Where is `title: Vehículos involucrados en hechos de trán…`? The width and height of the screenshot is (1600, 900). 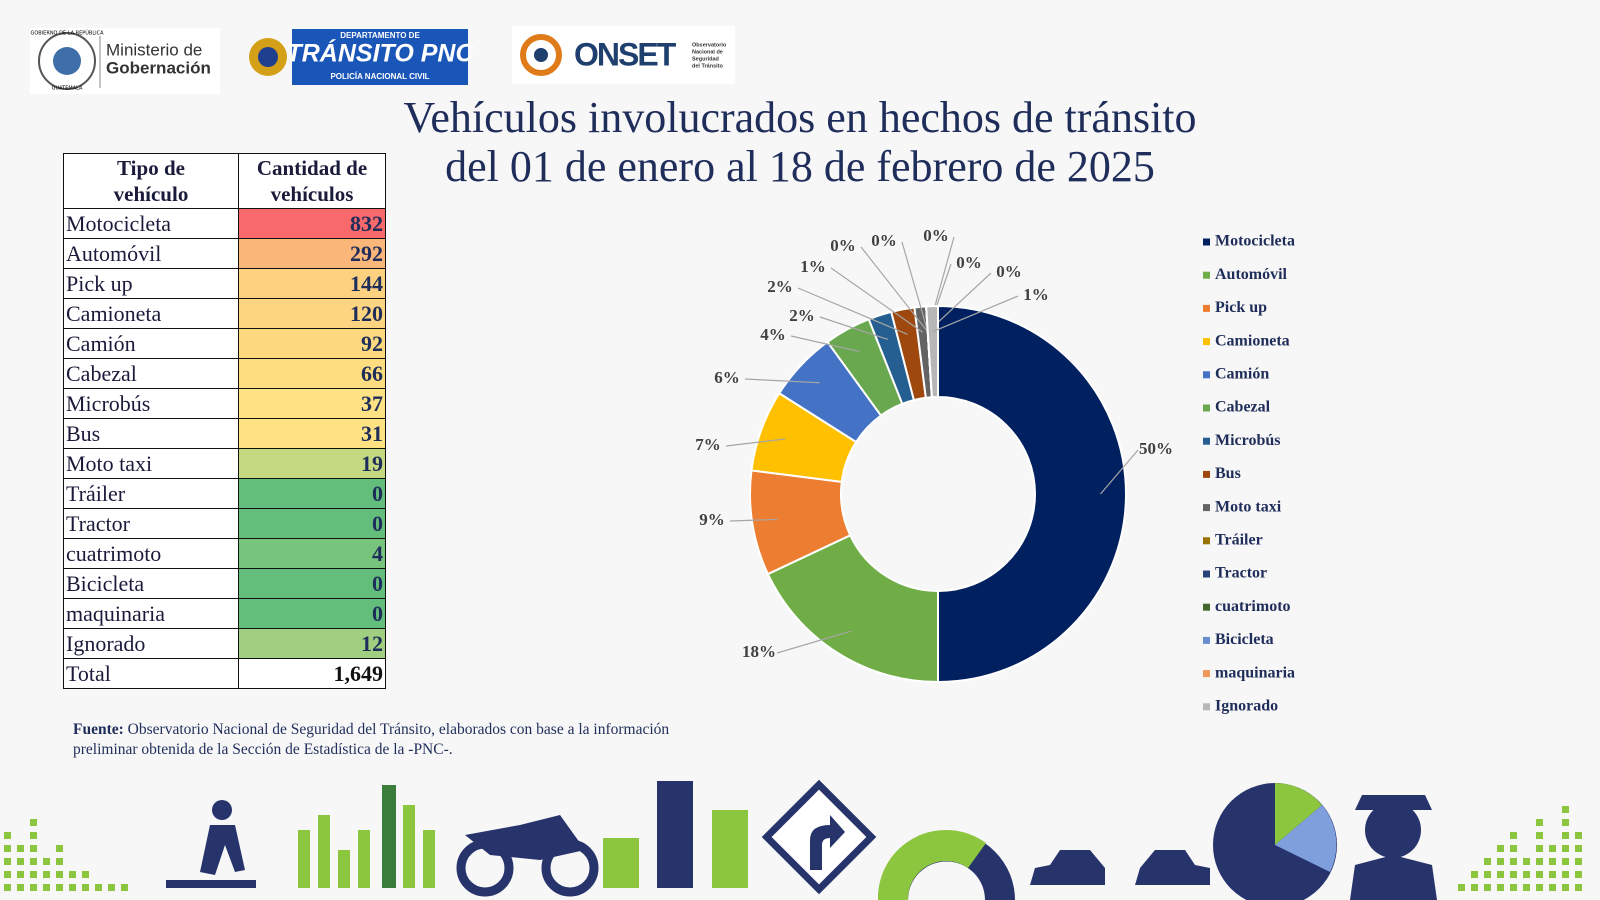 title: Vehículos involucrados en hechos de trán… is located at coordinates (799, 117).